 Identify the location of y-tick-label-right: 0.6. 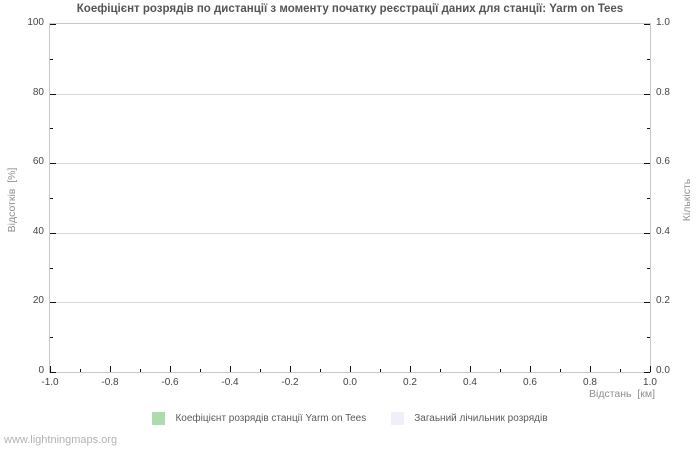
(663, 161).